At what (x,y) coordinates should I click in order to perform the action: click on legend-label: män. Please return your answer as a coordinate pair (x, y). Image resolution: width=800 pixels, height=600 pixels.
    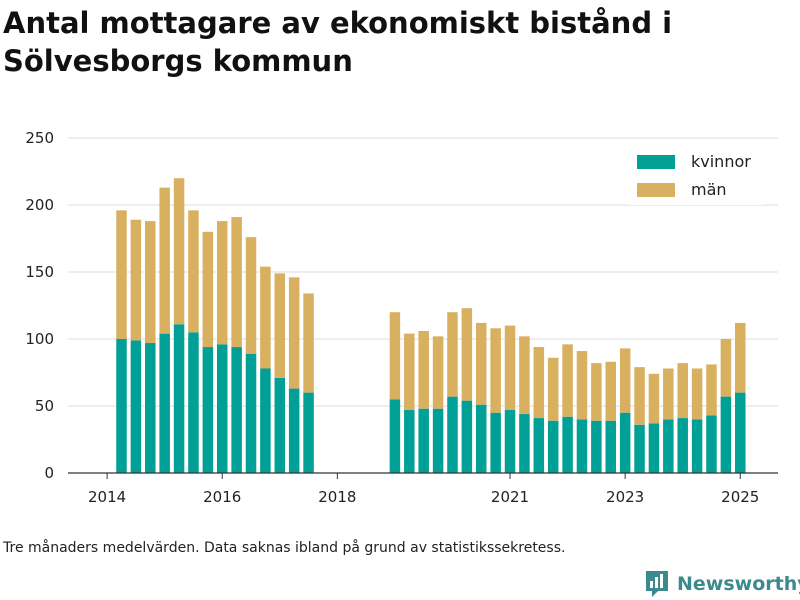
    Looking at the image, I should click on (709, 189).